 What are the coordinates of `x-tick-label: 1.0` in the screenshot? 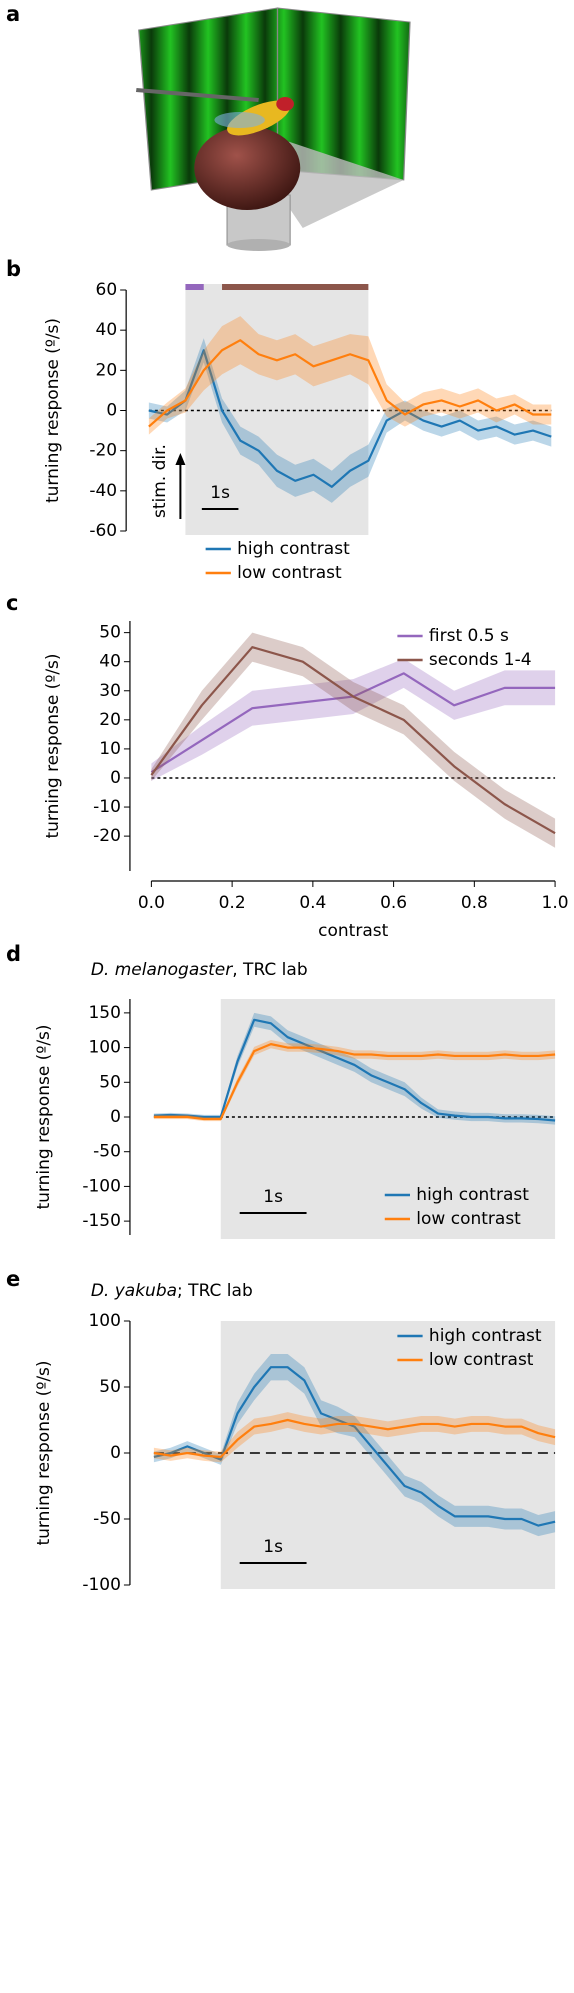 It's located at (555, 903).